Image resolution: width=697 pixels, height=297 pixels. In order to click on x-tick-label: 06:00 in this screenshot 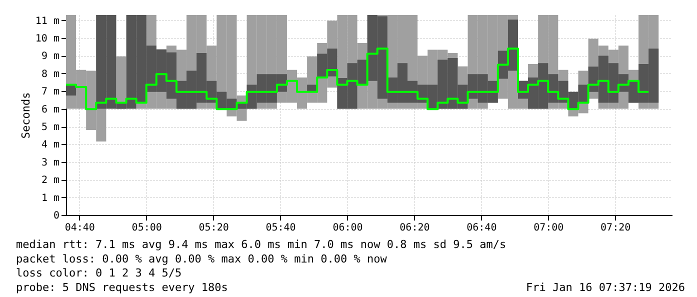, I will do `click(347, 228)`.